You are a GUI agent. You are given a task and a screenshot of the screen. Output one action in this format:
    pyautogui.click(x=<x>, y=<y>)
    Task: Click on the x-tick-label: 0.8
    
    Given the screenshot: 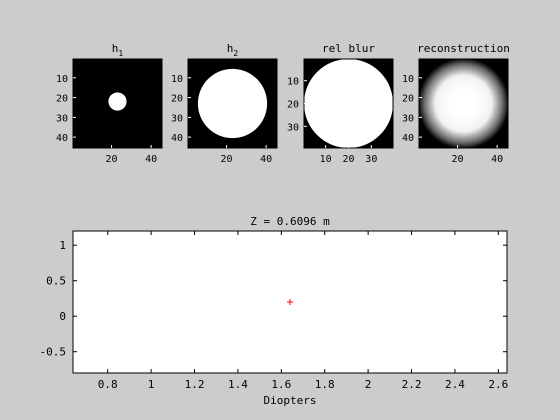 What is the action you would take?
    pyautogui.click(x=108, y=384)
    